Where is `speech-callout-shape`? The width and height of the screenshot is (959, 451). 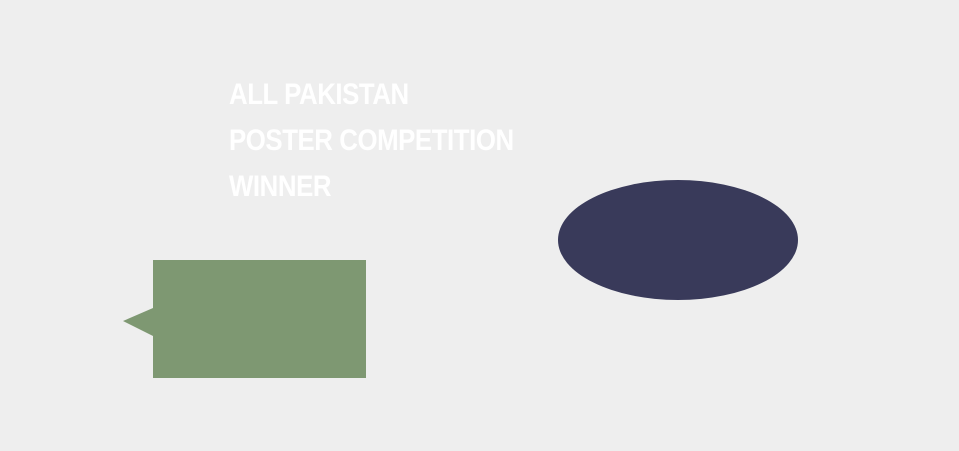 speech-callout-shape is located at coordinates (244, 319).